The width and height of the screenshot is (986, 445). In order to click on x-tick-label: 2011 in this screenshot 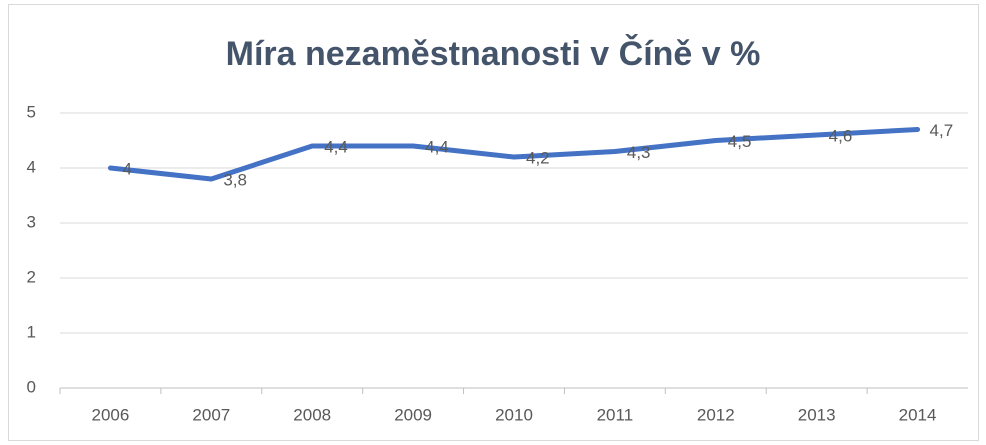, I will do `click(615, 414)`.